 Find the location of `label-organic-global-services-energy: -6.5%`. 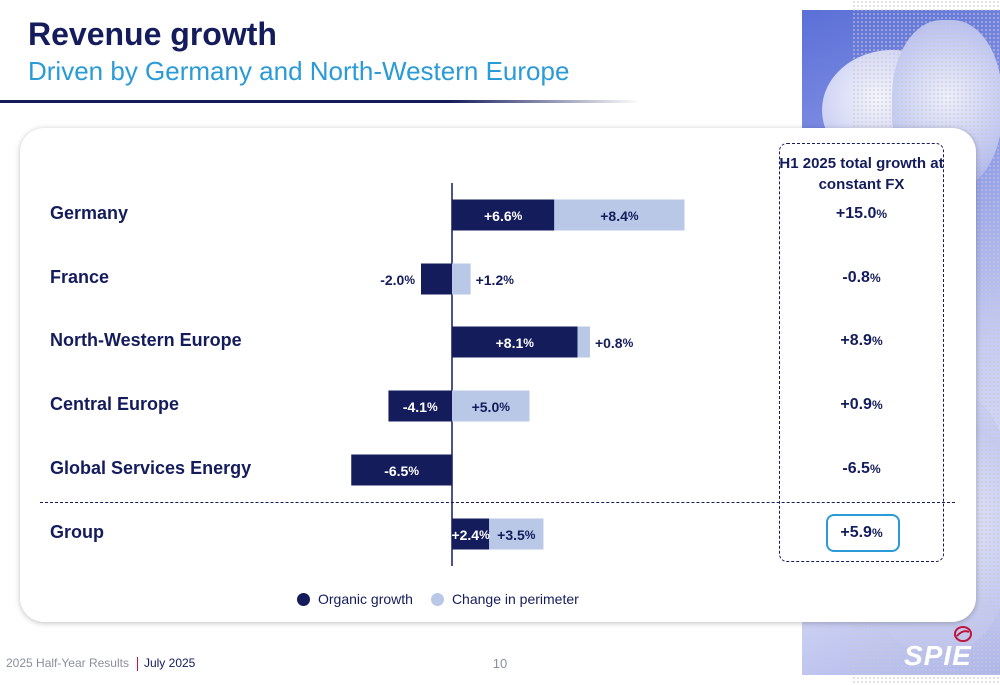

label-organic-global-services-energy: -6.5% is located at coordinates (401, 471).